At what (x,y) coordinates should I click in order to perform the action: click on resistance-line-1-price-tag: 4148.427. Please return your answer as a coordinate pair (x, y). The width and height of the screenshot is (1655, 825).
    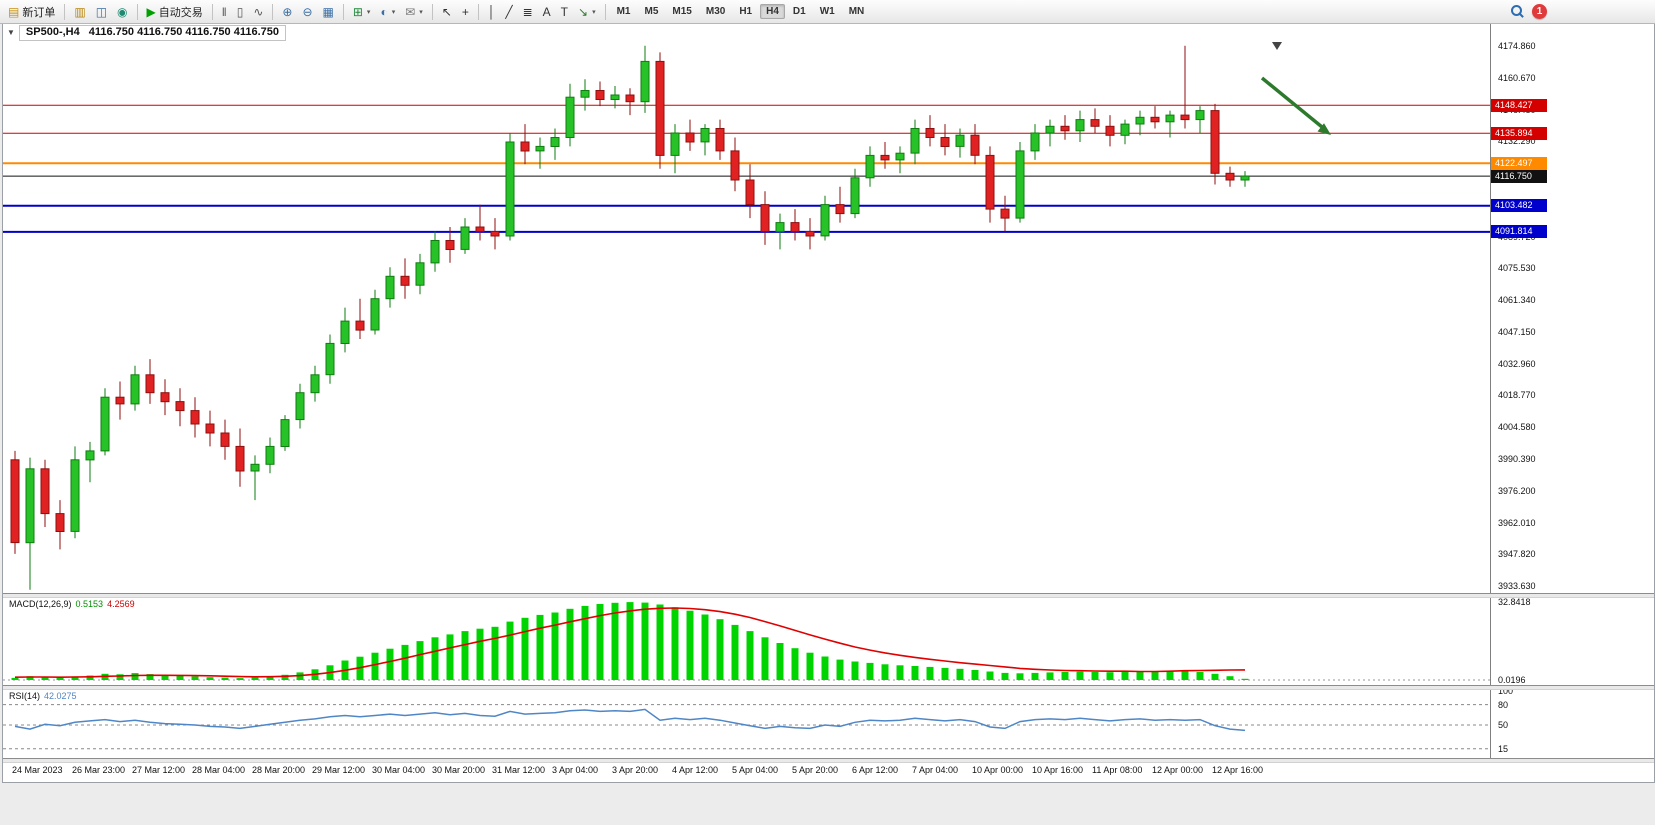
    Looking at the image, I should click on (1519, 105).